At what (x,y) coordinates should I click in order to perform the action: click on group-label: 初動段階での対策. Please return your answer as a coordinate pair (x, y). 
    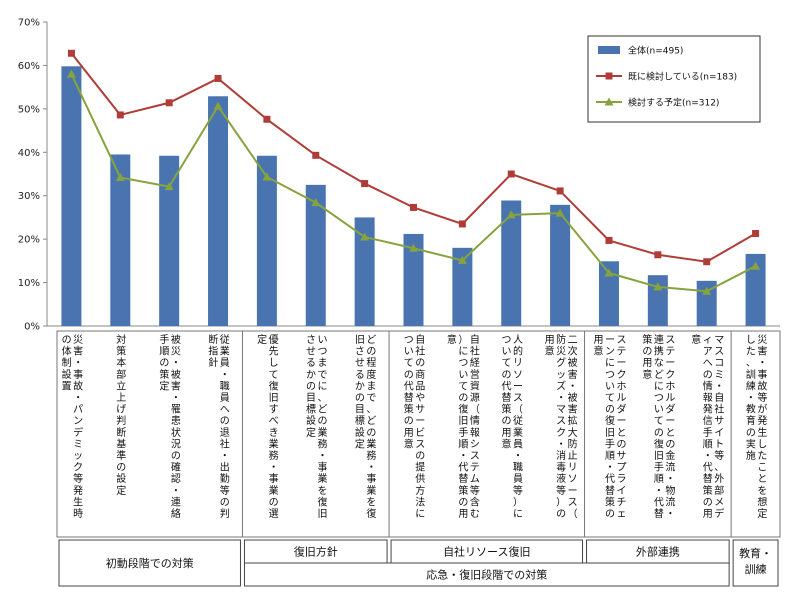
    Looking at the image, I should click on (150, 563).